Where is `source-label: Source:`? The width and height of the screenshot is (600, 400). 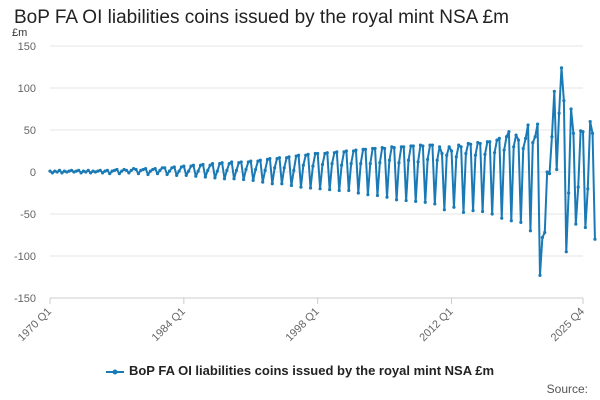
source-label: Source: is located at coordinates (567, 389).